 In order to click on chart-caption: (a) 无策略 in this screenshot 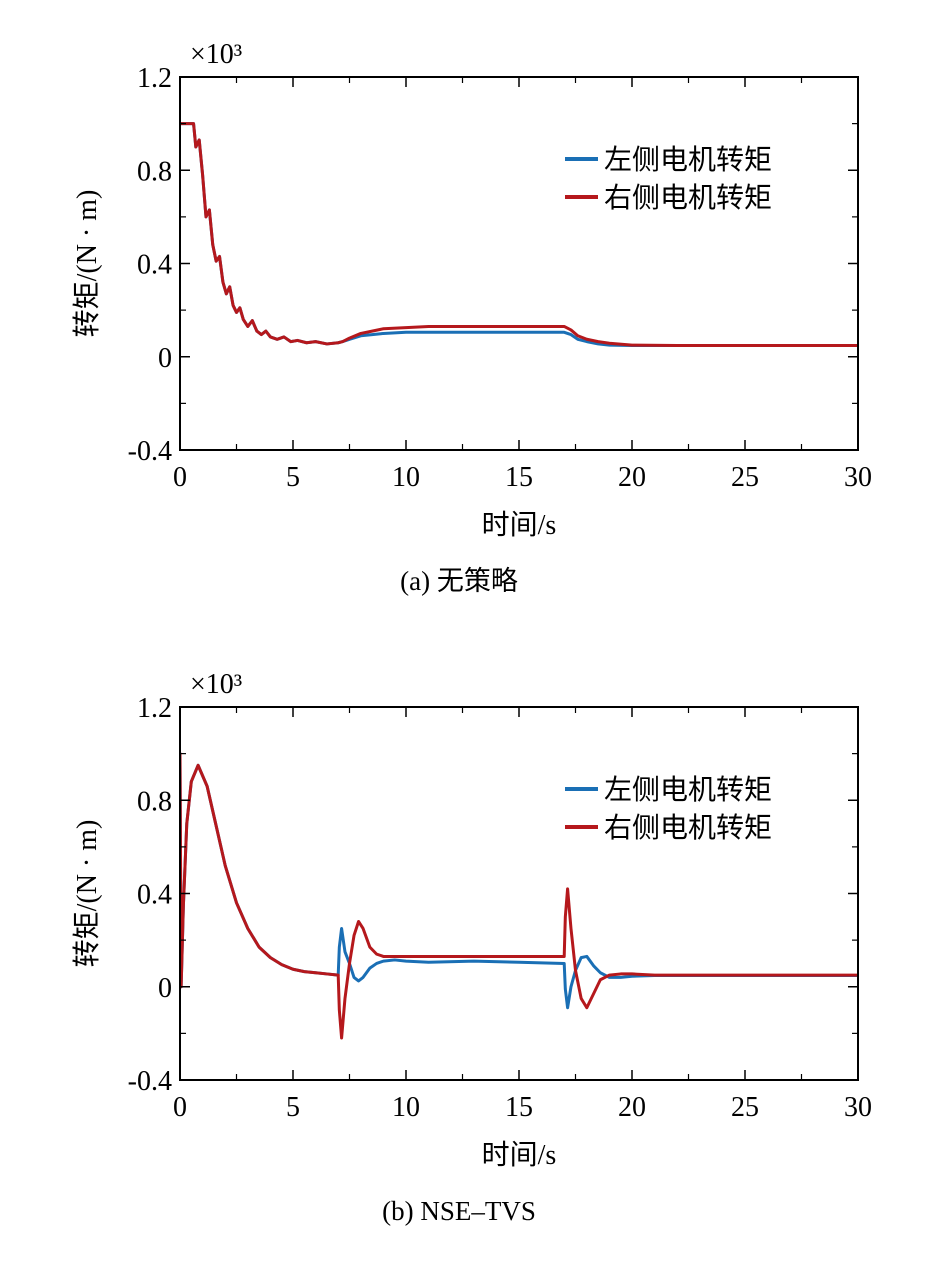, I will do `click(459, 581)`.